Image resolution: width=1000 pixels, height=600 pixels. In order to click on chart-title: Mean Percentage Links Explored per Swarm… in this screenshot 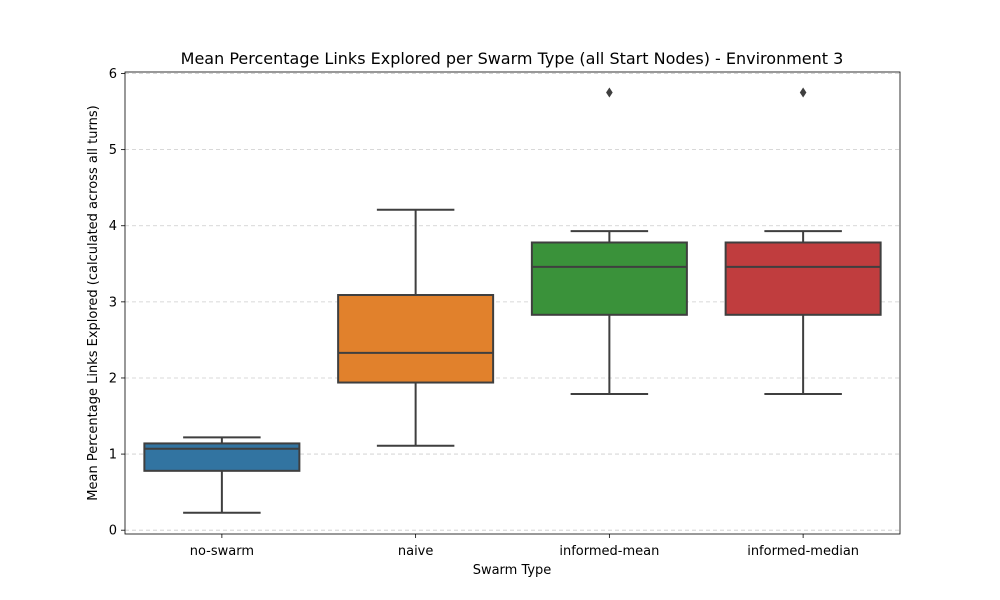, I will do `click(512, 58)`.